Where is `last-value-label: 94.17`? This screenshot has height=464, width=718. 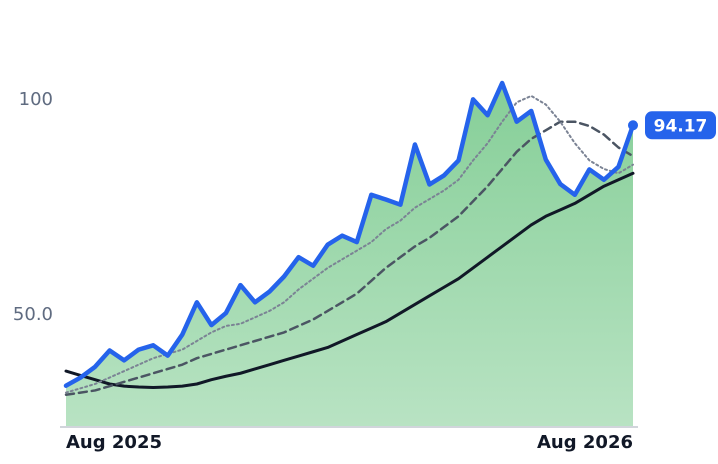 last-value-label: 94.17 is located at coordinates (681, 126).